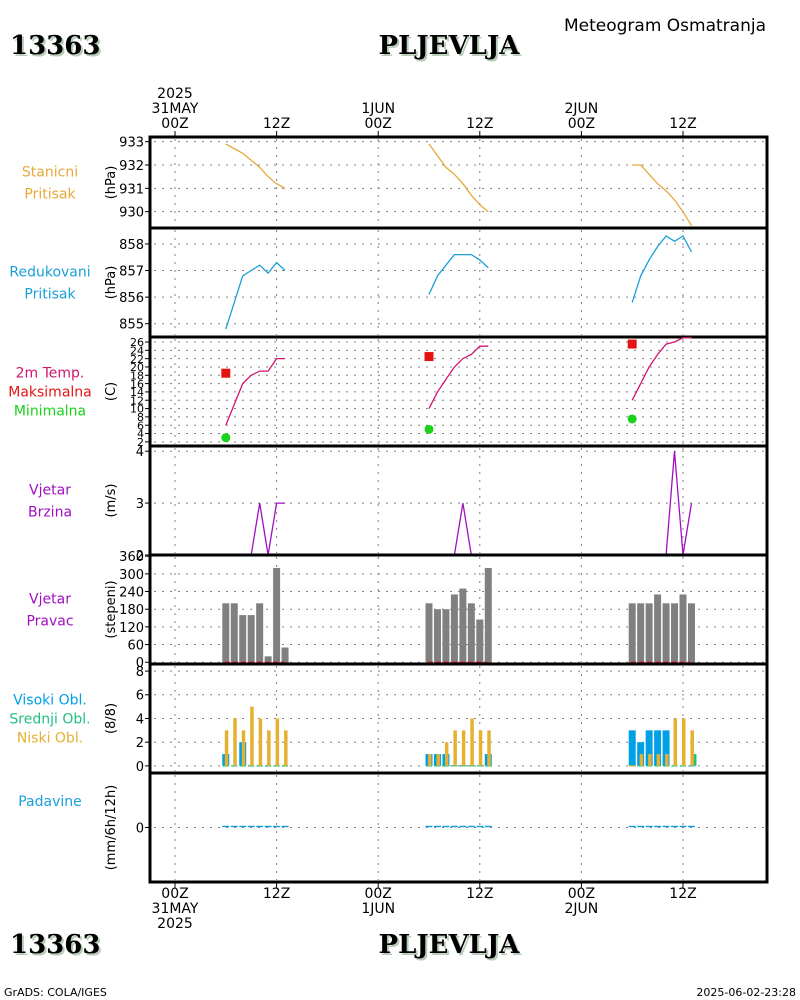  I want to click on y-tick-label: 3, so click(140, 504).